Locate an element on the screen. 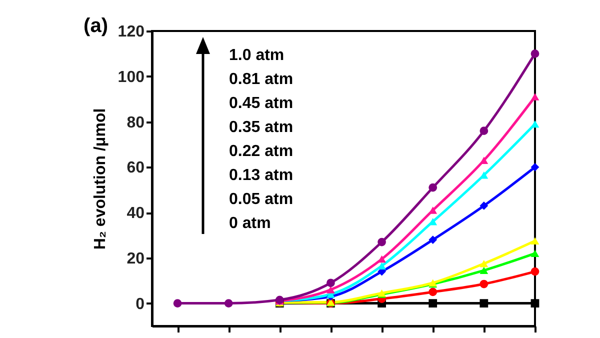  y-tick-label: 20 is located at coordinates (135, 259).